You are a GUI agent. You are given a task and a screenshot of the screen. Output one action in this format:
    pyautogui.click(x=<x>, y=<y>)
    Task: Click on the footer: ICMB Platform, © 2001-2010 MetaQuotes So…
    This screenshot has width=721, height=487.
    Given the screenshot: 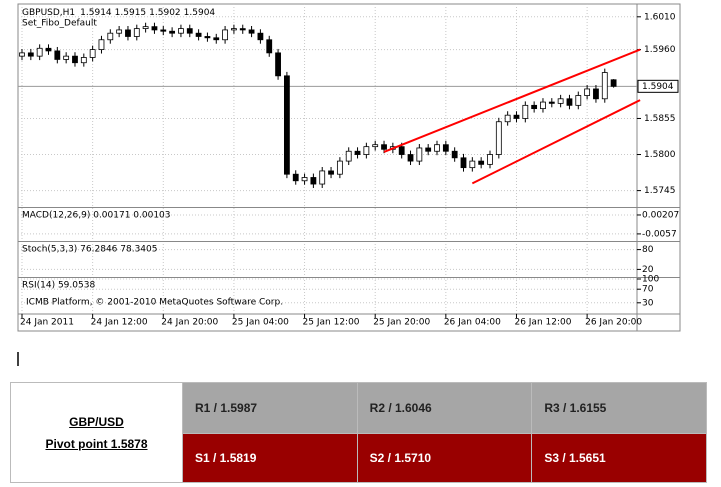 What is the action you would take?
    pyautogui.click(x=154, y=303)
    